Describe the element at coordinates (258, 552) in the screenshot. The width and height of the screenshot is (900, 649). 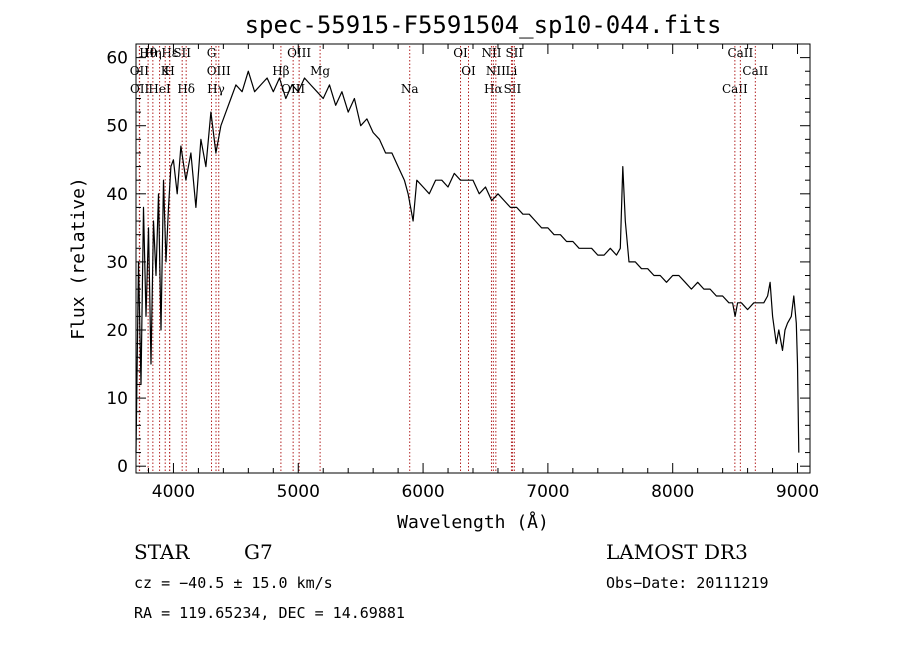
I see `object-subclass: G7` at that location.